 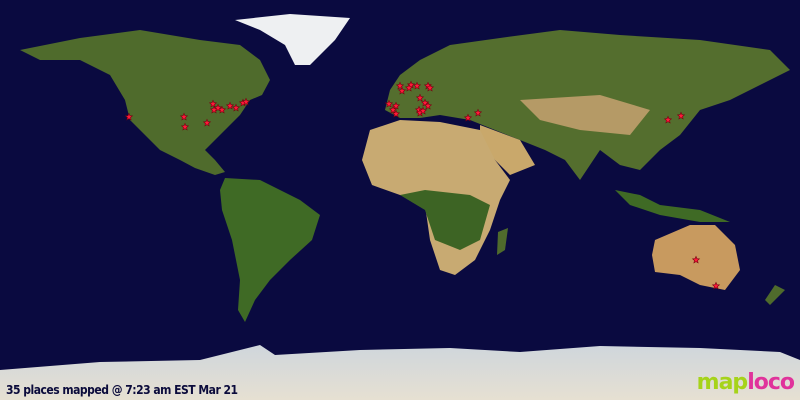 I want to click on new-zealand, so click(x=775, y=295).